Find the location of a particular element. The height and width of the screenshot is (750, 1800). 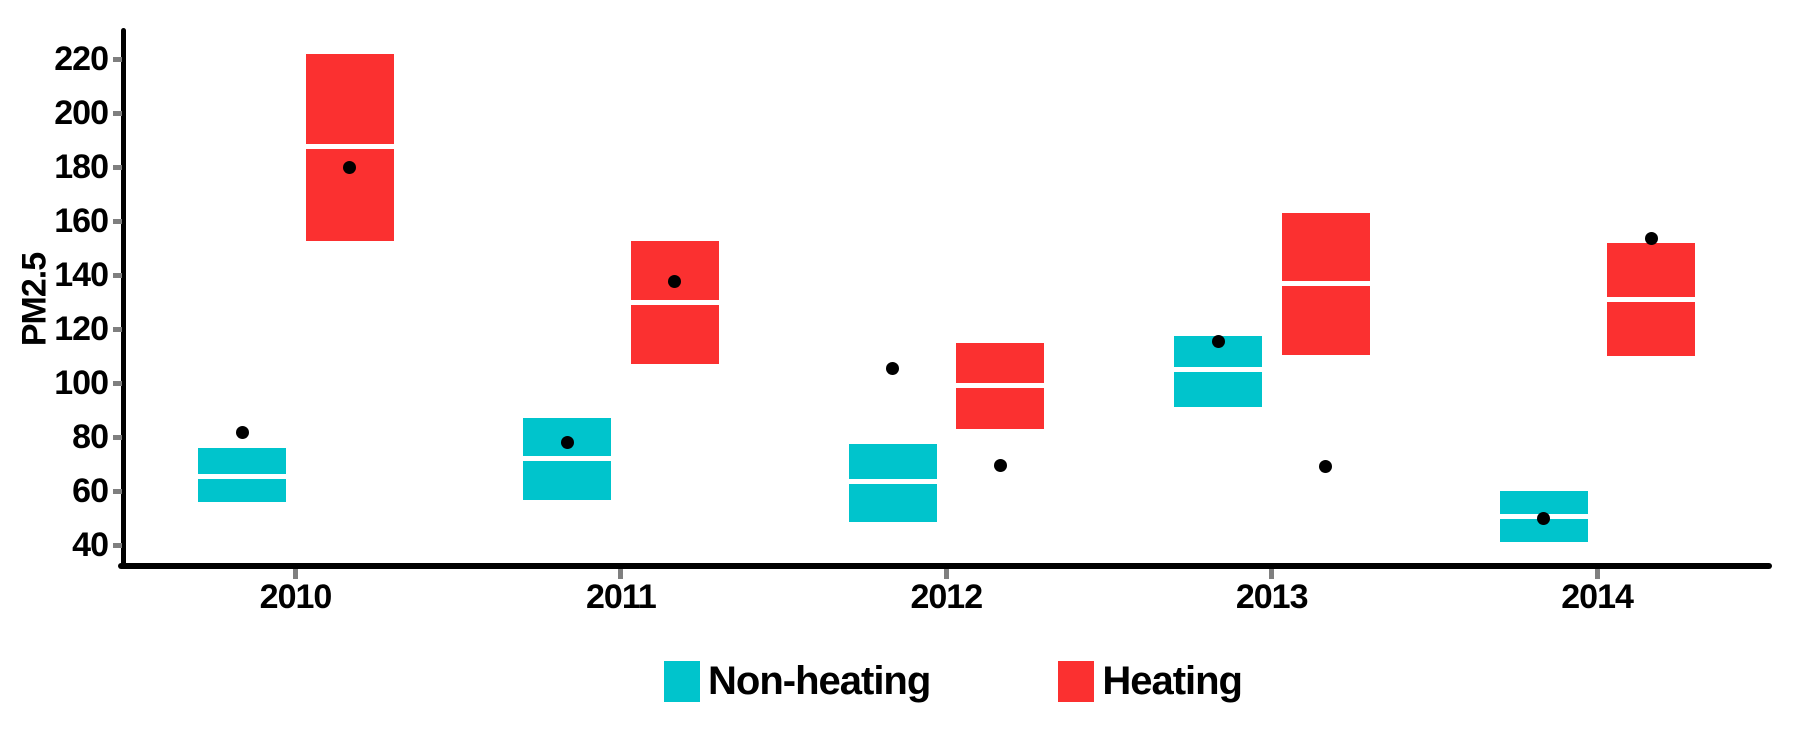

crossbar-box-heating-2014 is located at coordinates (1651, 299).